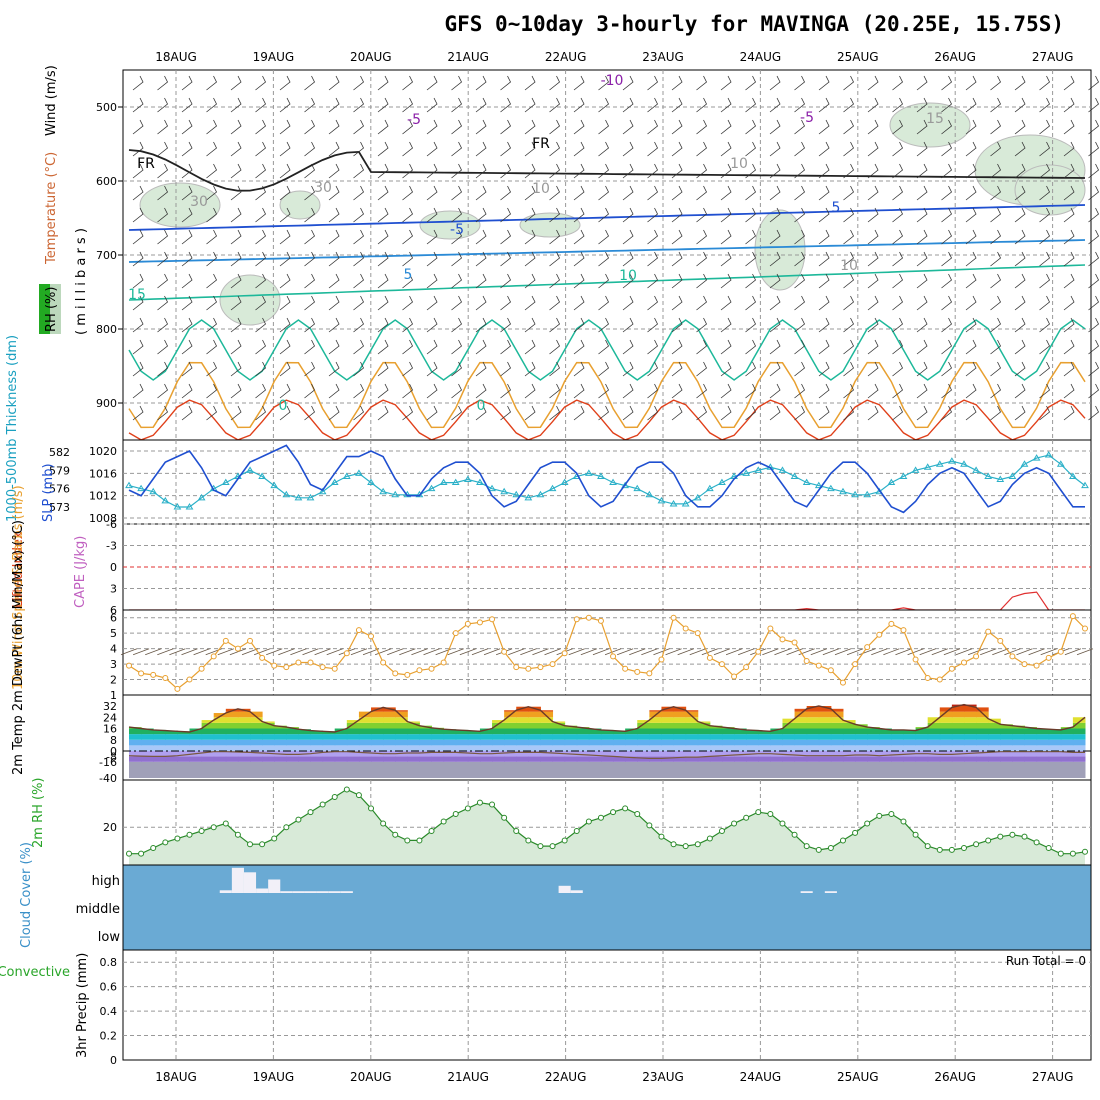 Image resolution: width=1100 pixels, height=1100 pixels. What do you see at coordinates (858, 57) in the screenshot?
I see `top-date-label: 25AUG` at bounding box center [858, 57].